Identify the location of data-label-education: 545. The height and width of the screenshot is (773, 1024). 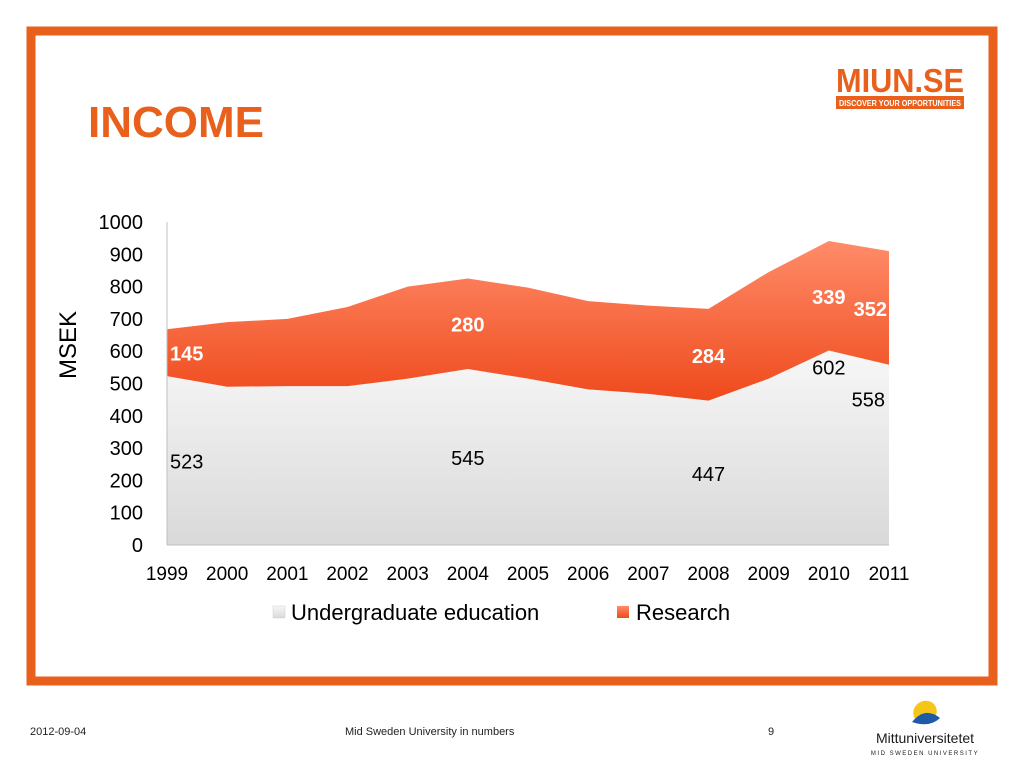
(467, 459).